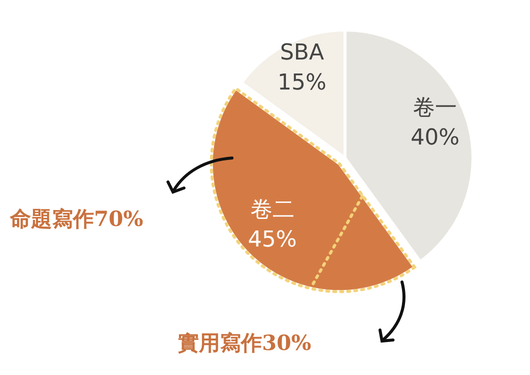  I want to click on data-label: 40%, so click(435, 138).